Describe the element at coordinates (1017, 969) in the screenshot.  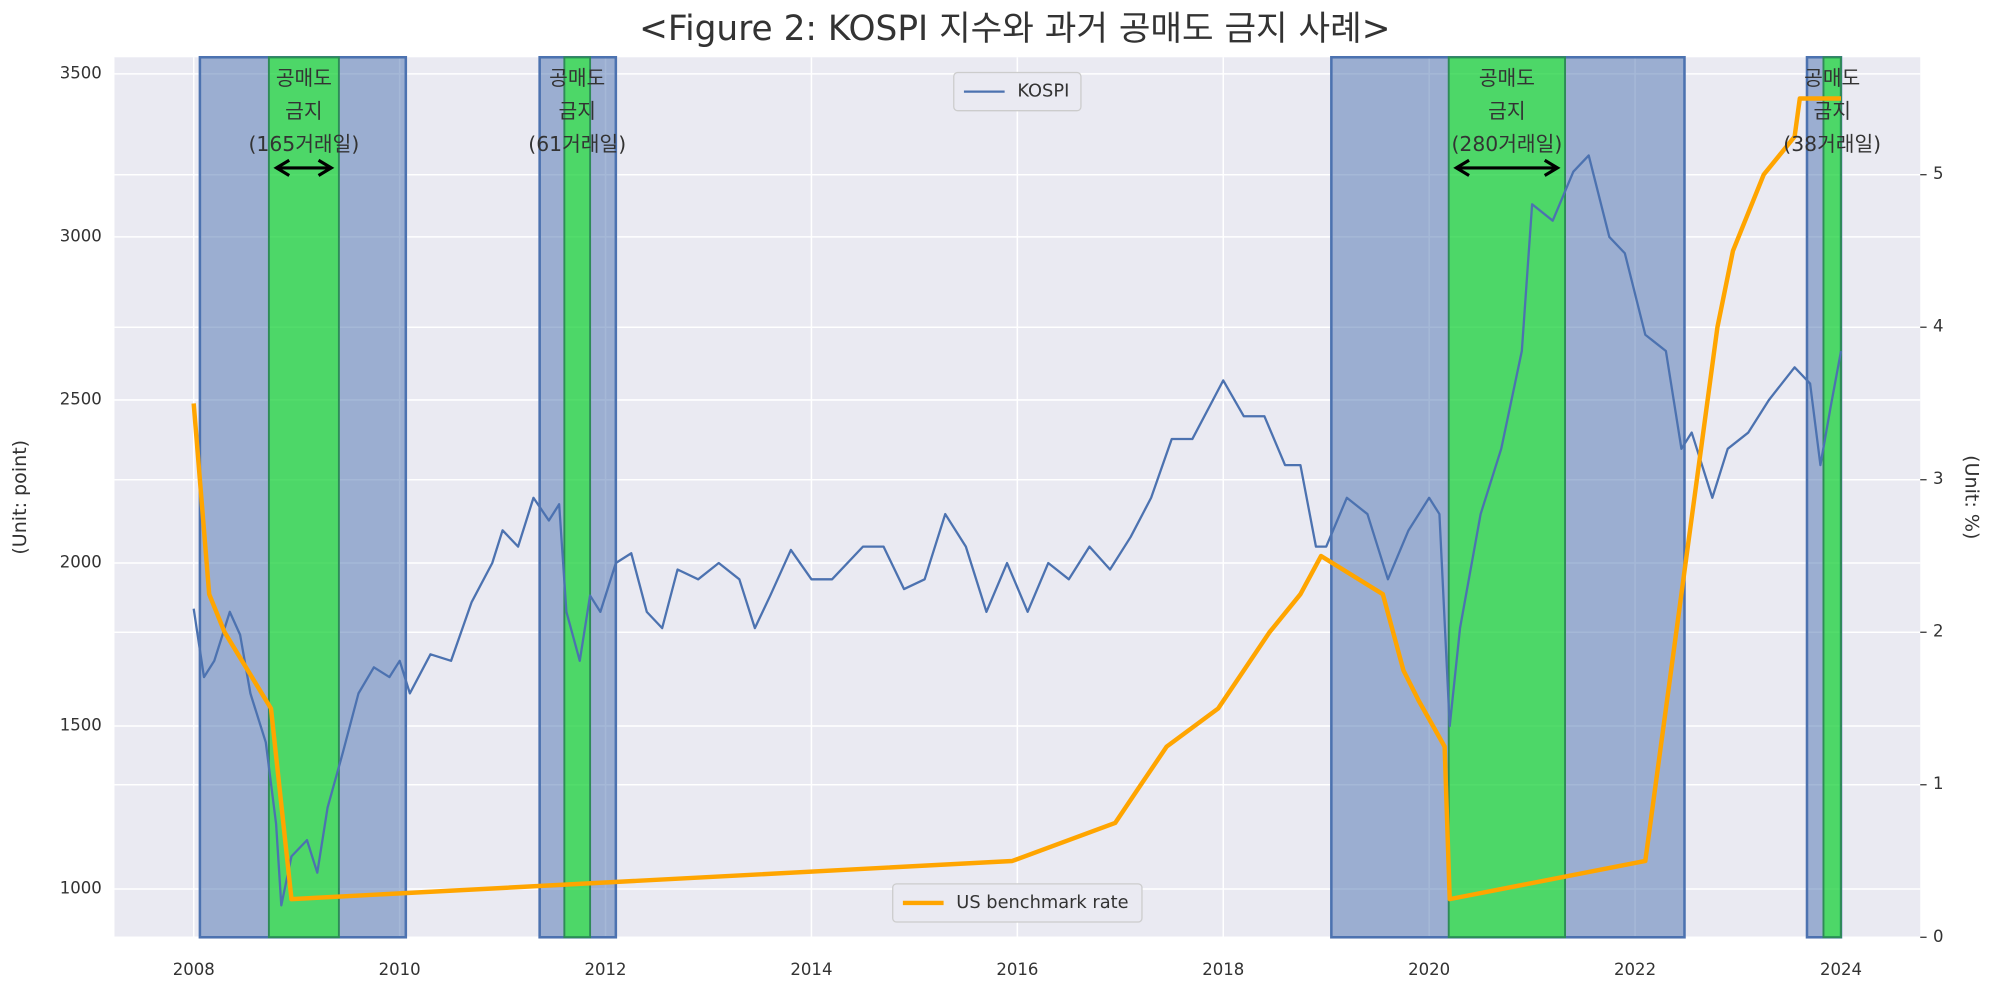
I see `x-tick-label: 2016` at that location.